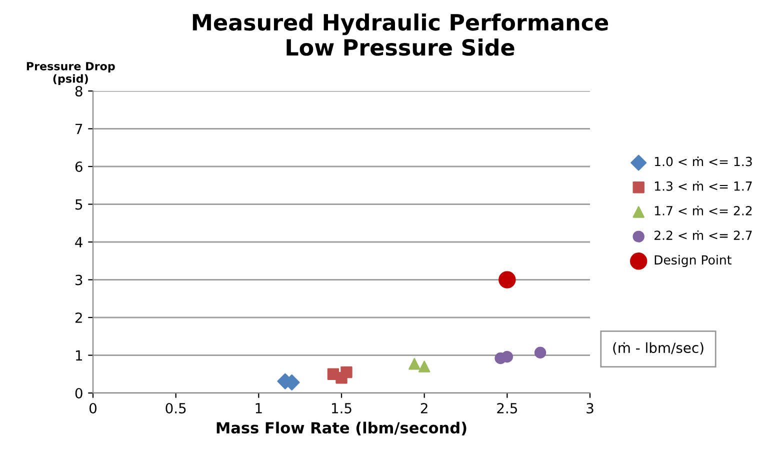 This screenshot has height=450, width=777. Describe the element at coordinates (78, 393) in the screenshot. I see `y-tick-label: 0` at that location.